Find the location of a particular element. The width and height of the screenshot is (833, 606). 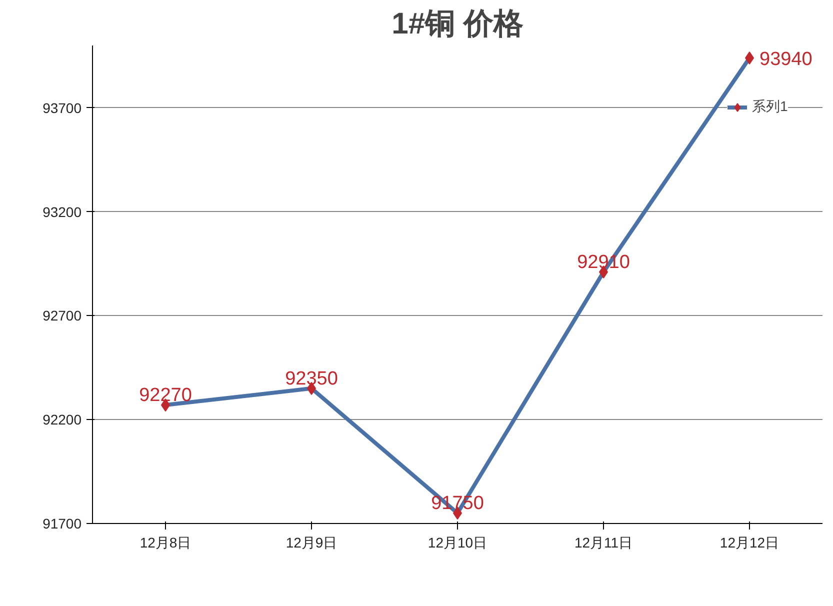

chart-title: 1#铜 价格 is located at coordinates (458, 24).